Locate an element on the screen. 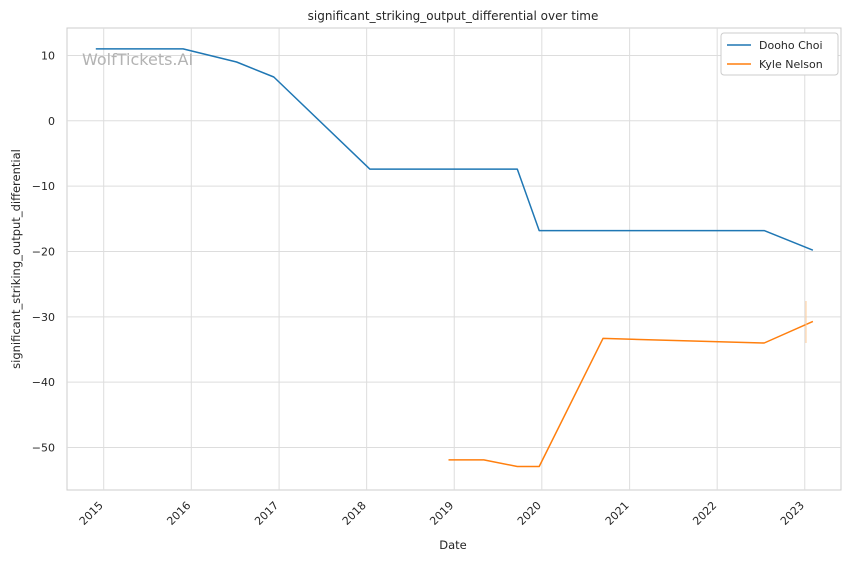 This screenshot has width=850, height=565. x-tick-label: 2015 is located at coordinates (91, 513).